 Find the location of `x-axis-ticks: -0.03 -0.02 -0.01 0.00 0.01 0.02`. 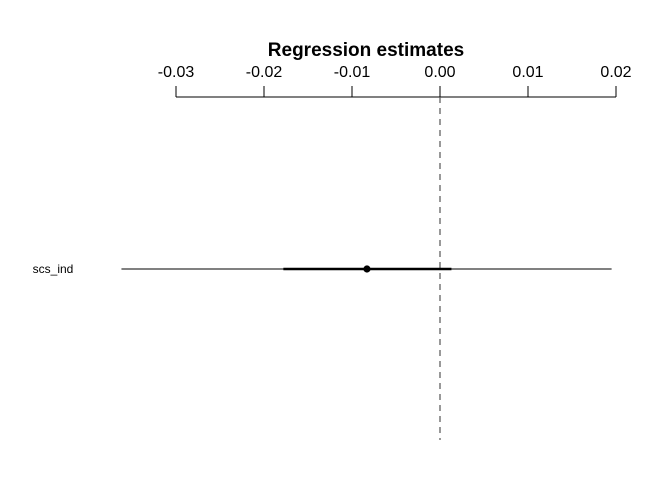

x-axis-ticks: -0.03 -0.02 -0.01 0.00 0.01 0.02 is located at coordinates (395, 80).